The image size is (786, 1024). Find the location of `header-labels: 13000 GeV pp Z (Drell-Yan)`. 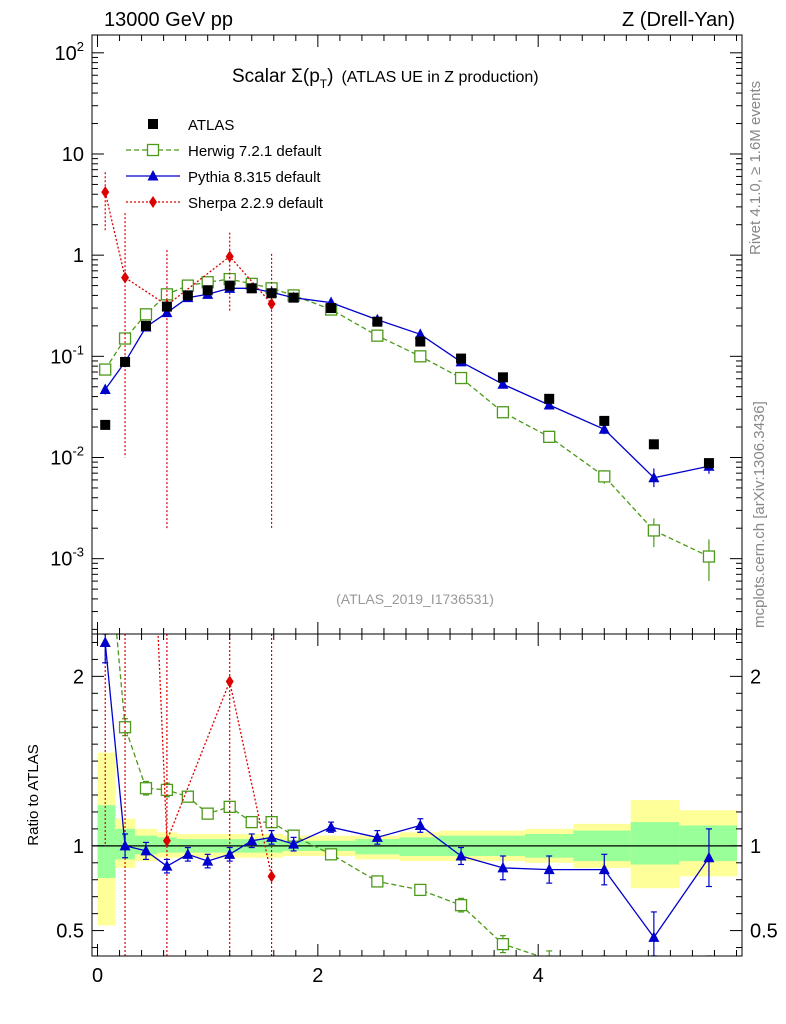

header-labels: 13000 GeV pp Z (Drell-Yan) is located at coordinates (419, 20).